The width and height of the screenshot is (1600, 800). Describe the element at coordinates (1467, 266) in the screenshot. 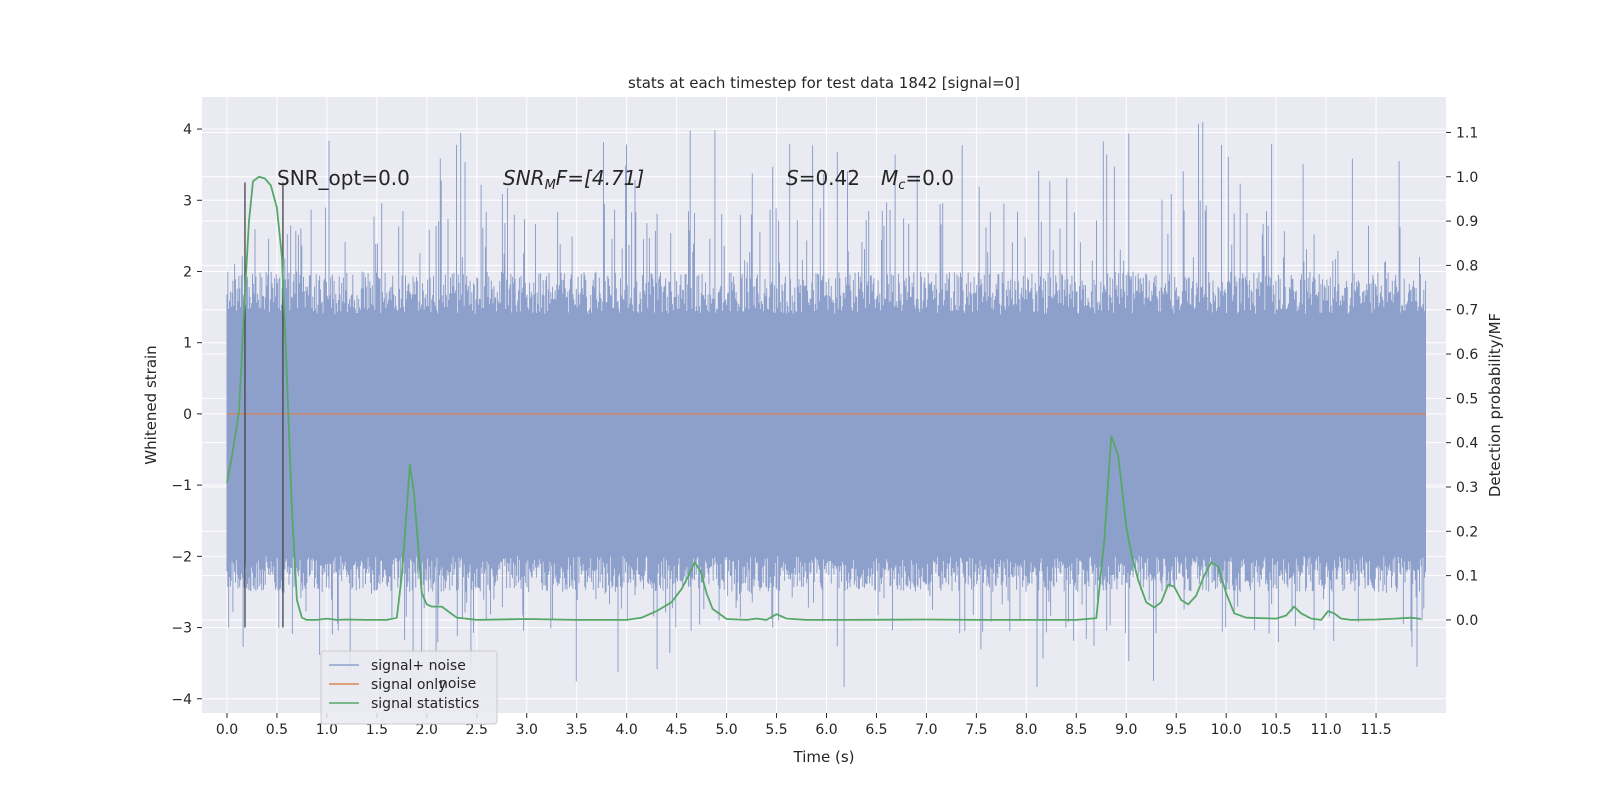

I see `y2-tick-label: 0.8` at that location.